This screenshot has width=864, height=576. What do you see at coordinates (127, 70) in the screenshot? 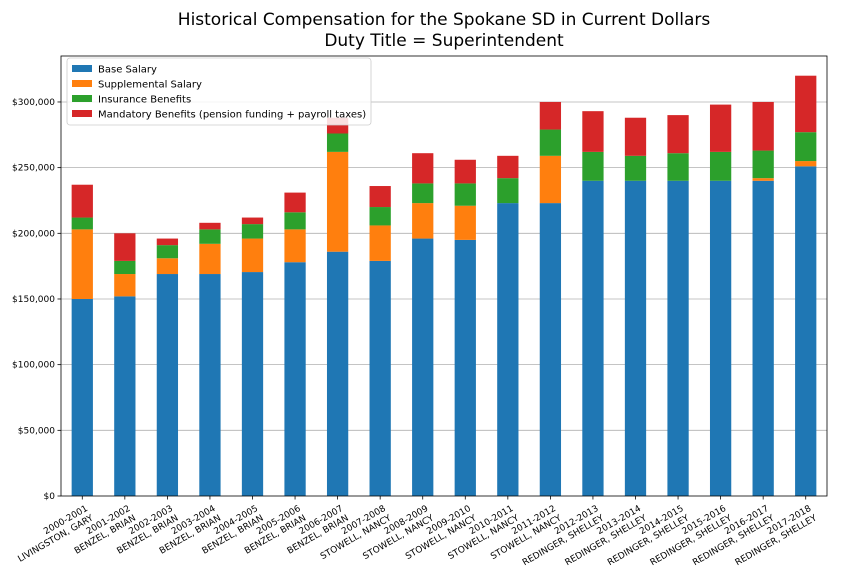
I see `legend-label: Base Salary` at bounding box center [127, 70].